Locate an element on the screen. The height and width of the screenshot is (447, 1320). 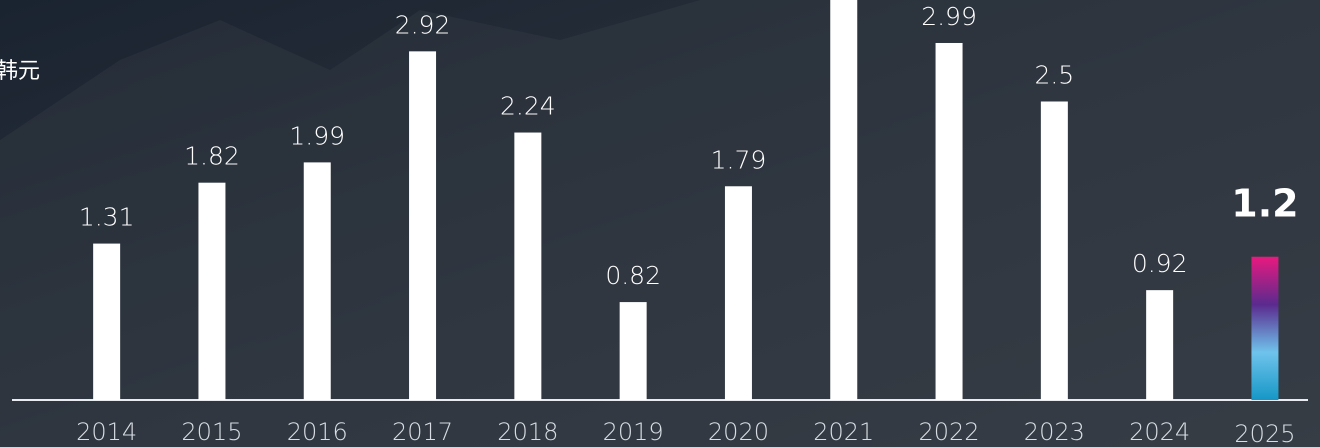
x-tick-label: 2023 is located at coordinates (1054, 432).